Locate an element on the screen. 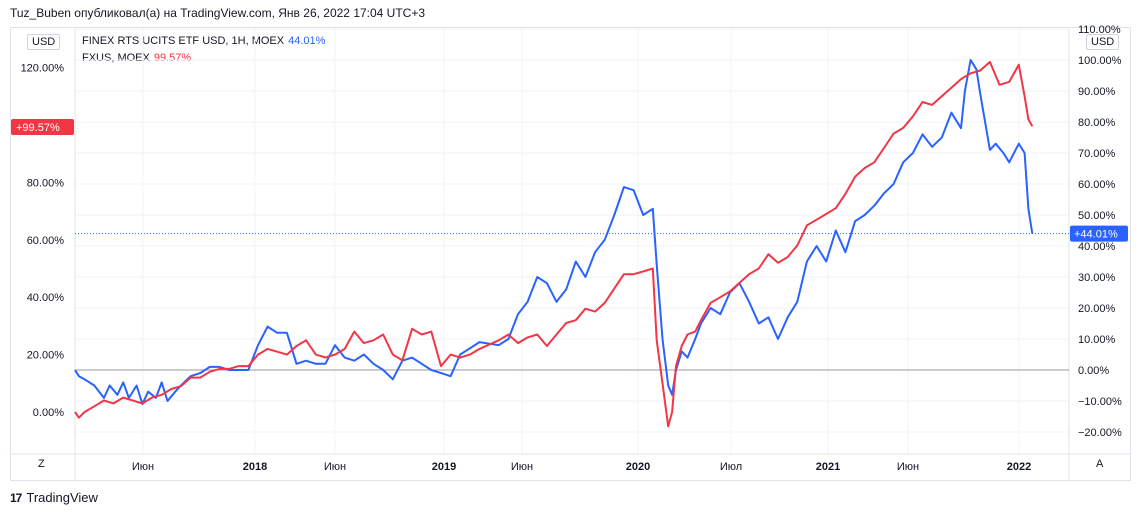  footer: 17 TradingView is located at coordinates (54, 497).